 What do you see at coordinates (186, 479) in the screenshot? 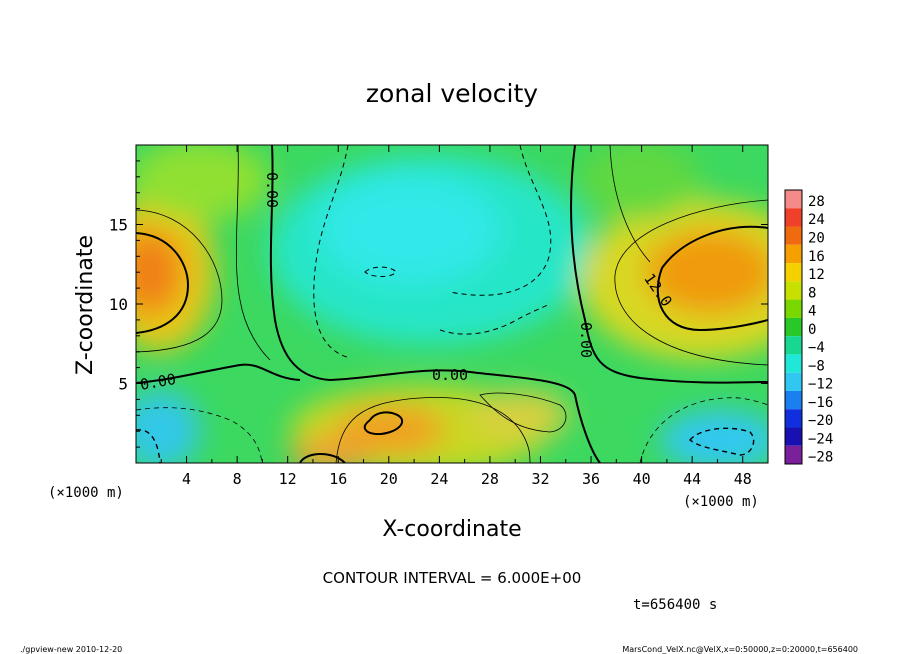
I see `x-tick-label: 4` at bounding box center [186, 479].